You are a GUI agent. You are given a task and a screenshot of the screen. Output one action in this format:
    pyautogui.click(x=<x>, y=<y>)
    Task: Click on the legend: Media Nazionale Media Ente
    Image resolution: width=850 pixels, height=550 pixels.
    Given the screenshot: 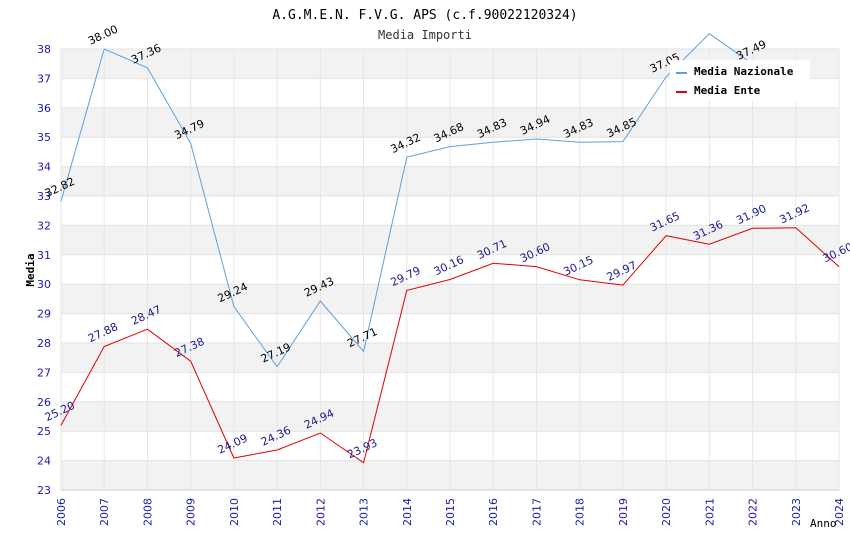 What is the action you would take?
    pyautogui.click(x=740, y=80)
    